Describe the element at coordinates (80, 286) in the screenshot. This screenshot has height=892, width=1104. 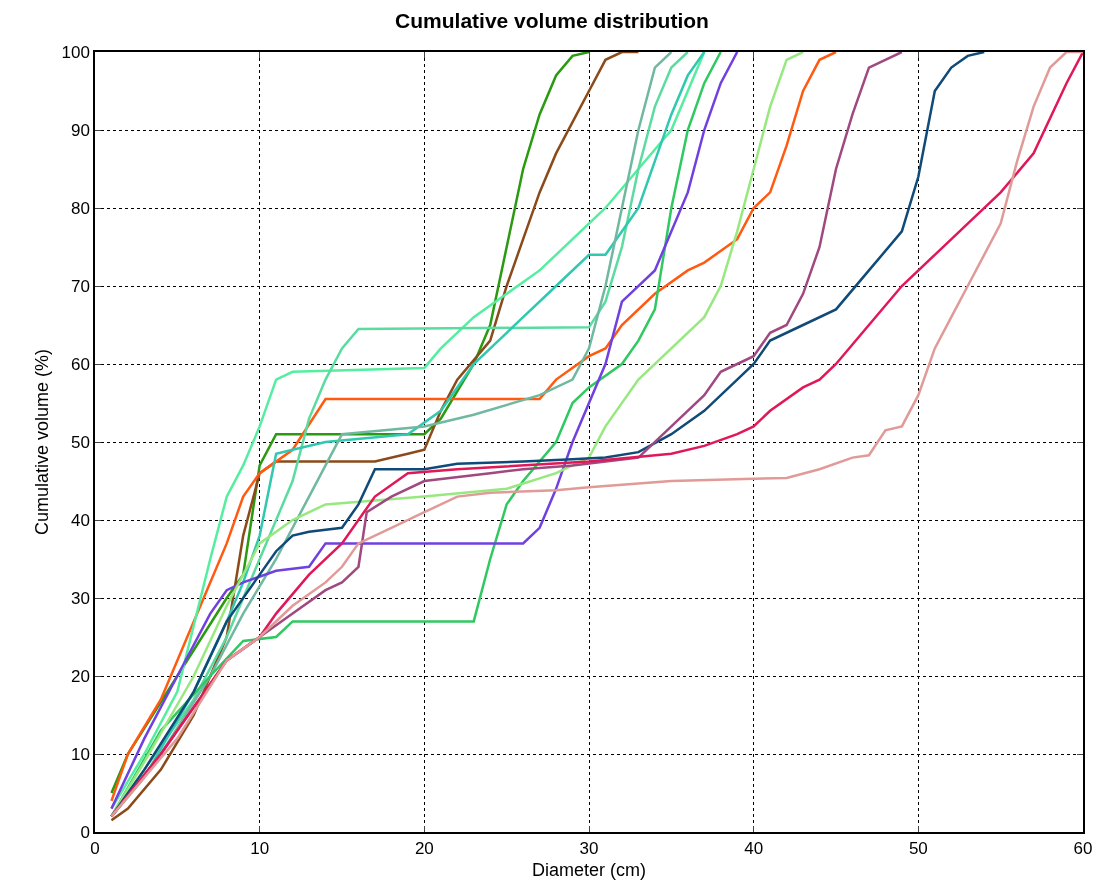
I see `y-tick-label: 70` at that location.